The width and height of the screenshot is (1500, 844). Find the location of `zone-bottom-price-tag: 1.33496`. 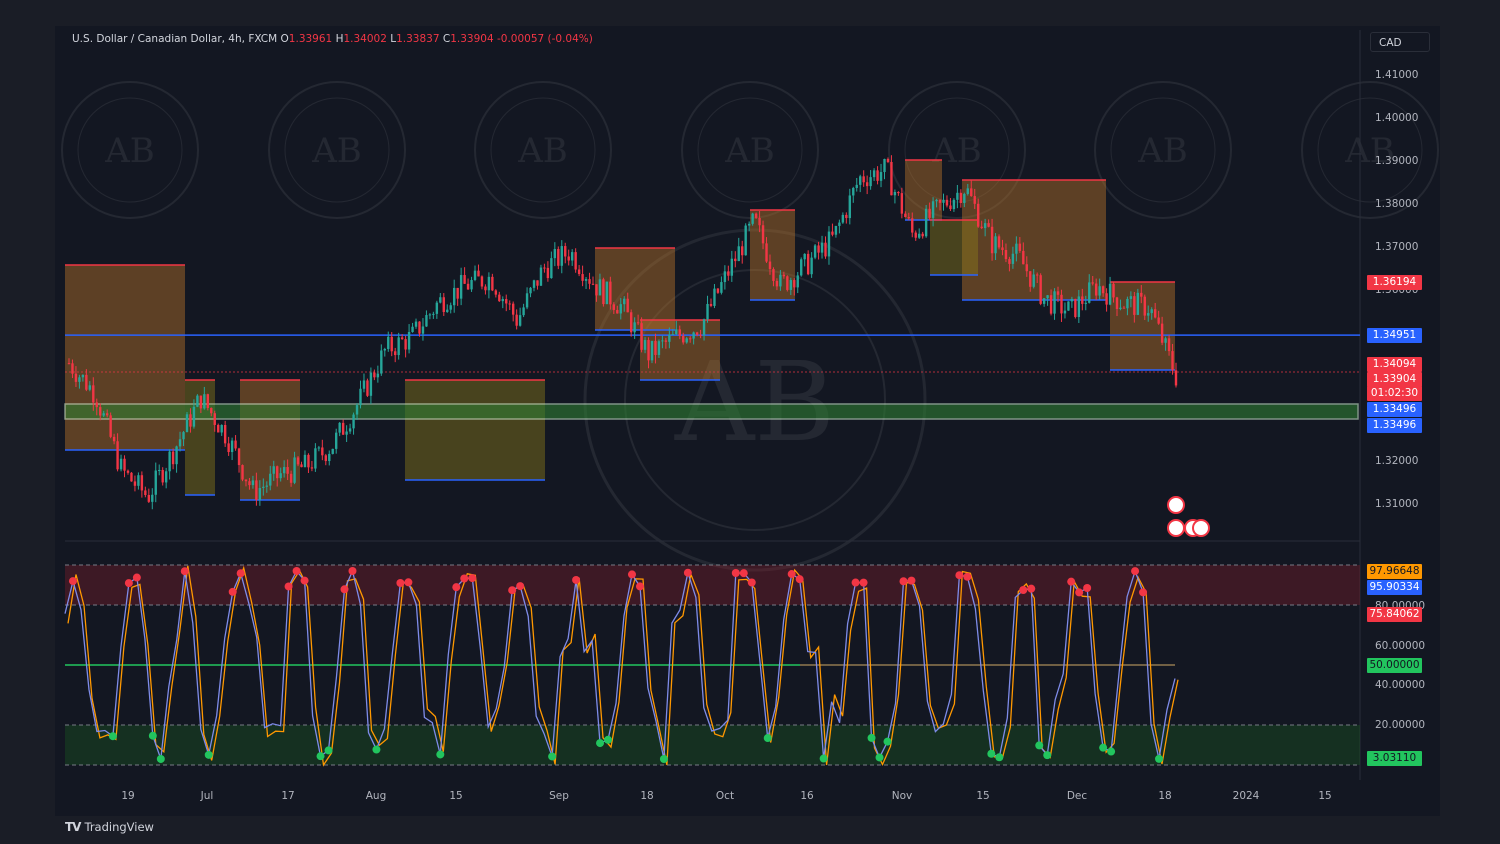

zone-bottom-price-tag: 1.33496 is located at coordinates (1394, 425).